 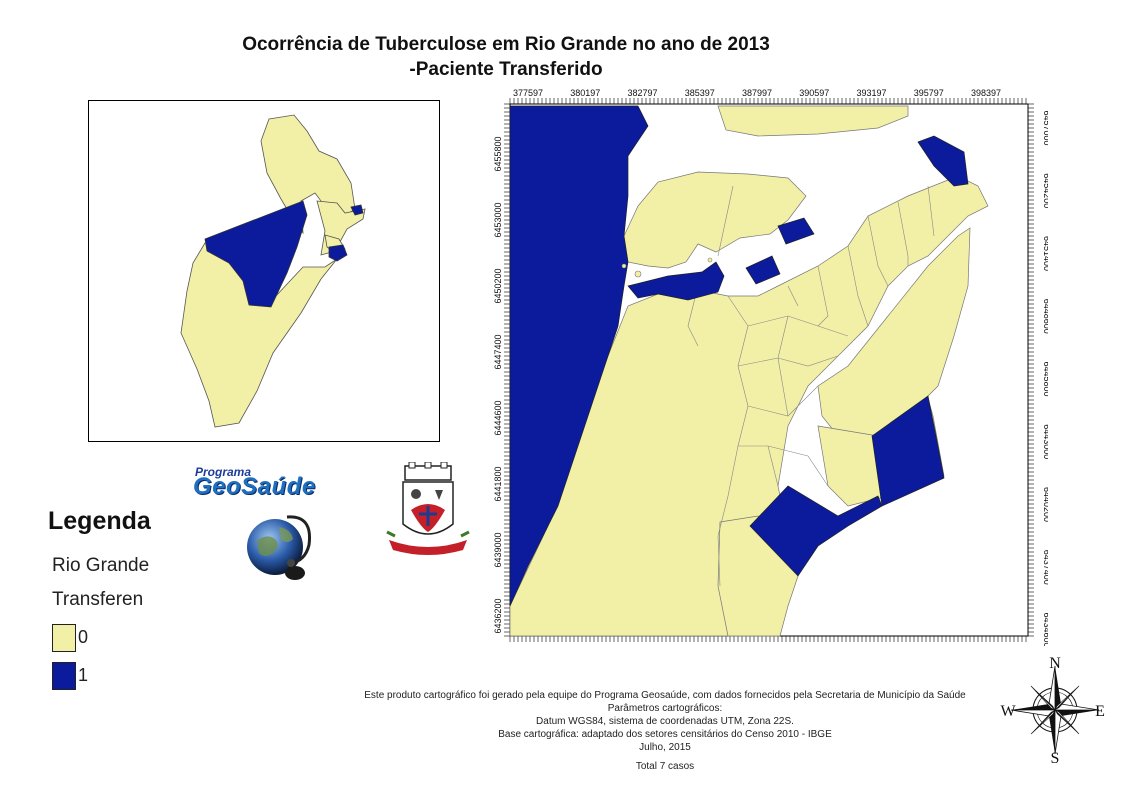 What do you see at coordinates (1045, 378) in the screenshot?
I see `y-tick-label-right: 6445800` at bounding box center [1045, 378].